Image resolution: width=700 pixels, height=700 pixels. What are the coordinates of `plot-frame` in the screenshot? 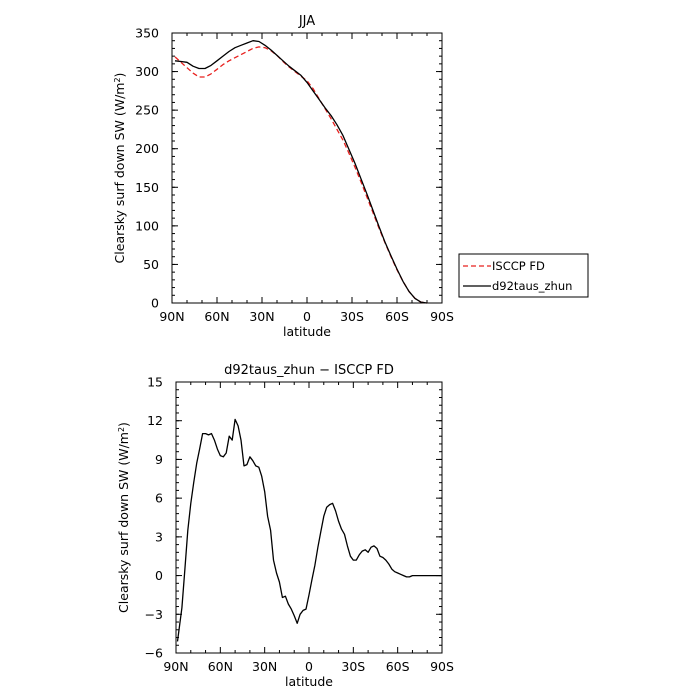 It's located at (309, 517).